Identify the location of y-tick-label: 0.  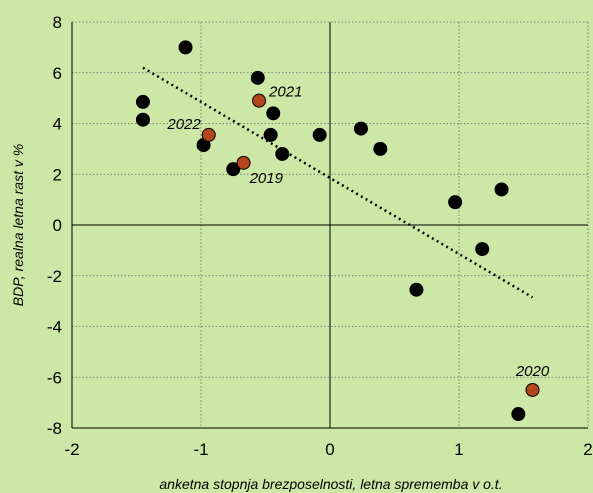
(57, 225).